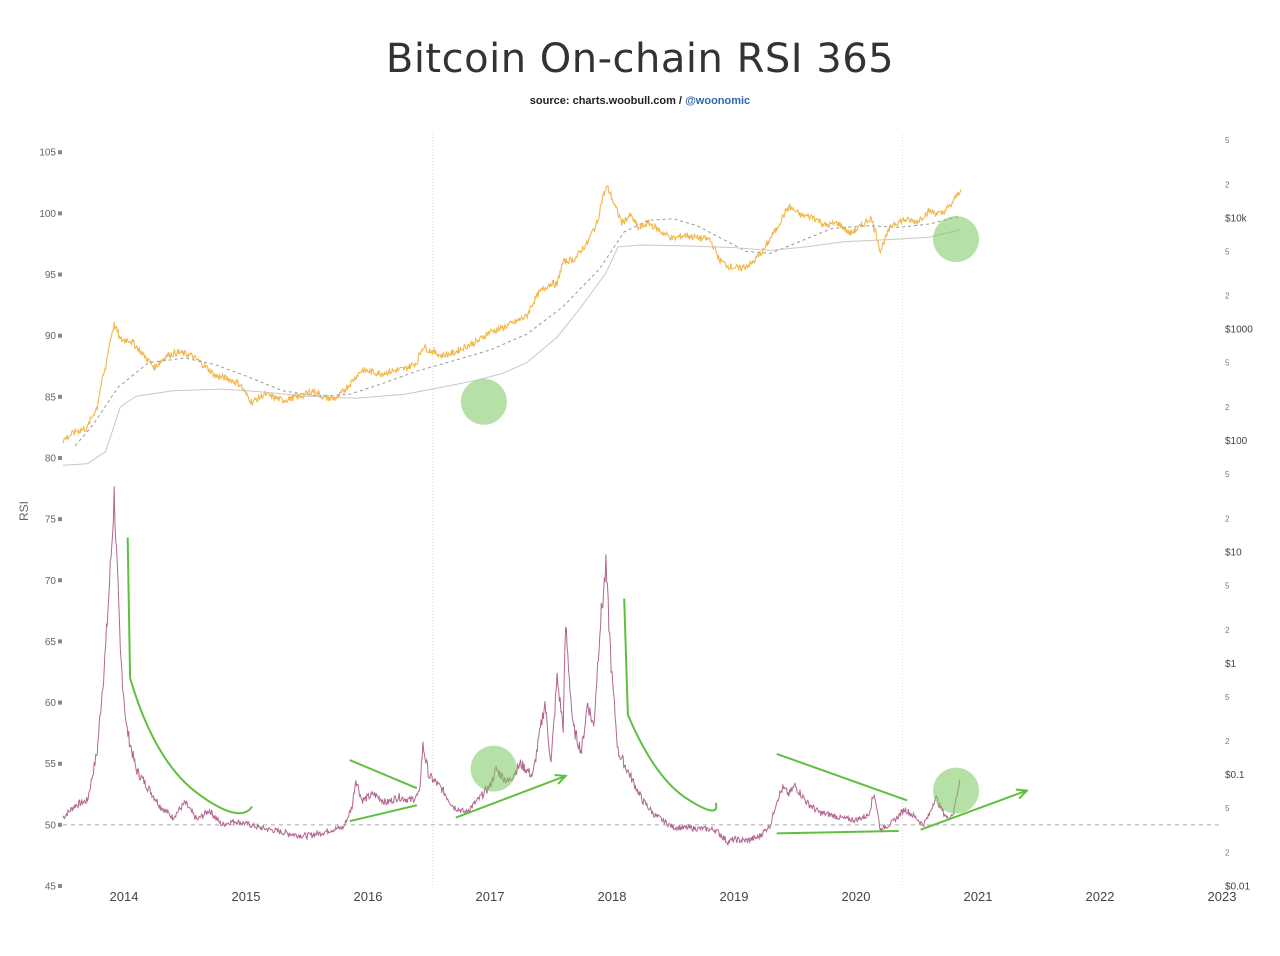 This screenshot has width=1280, height=956. I want to click on y-right-tick-label: $10, so click(1233, 552).